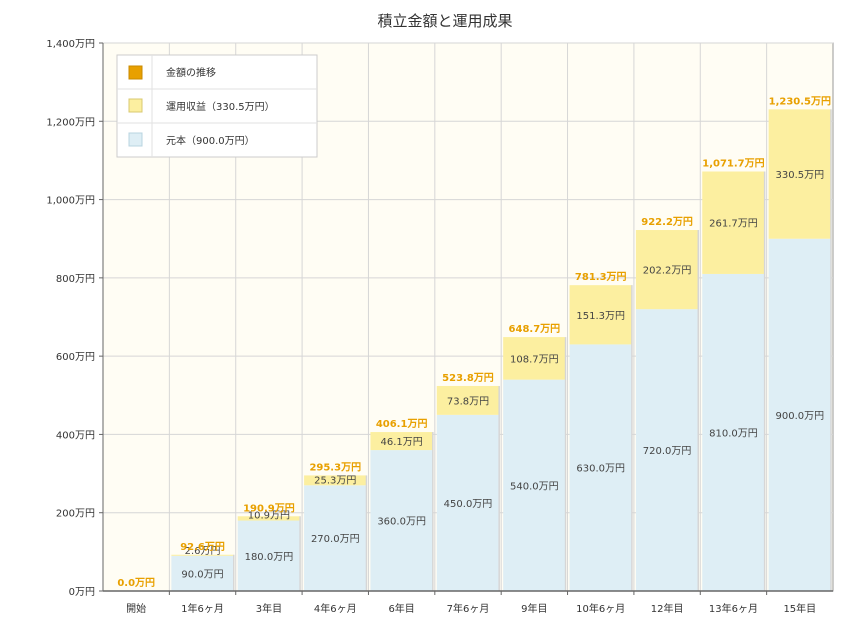 The image size is (850, 620). I want to click on legend-swatch-total, so click(135, 72).